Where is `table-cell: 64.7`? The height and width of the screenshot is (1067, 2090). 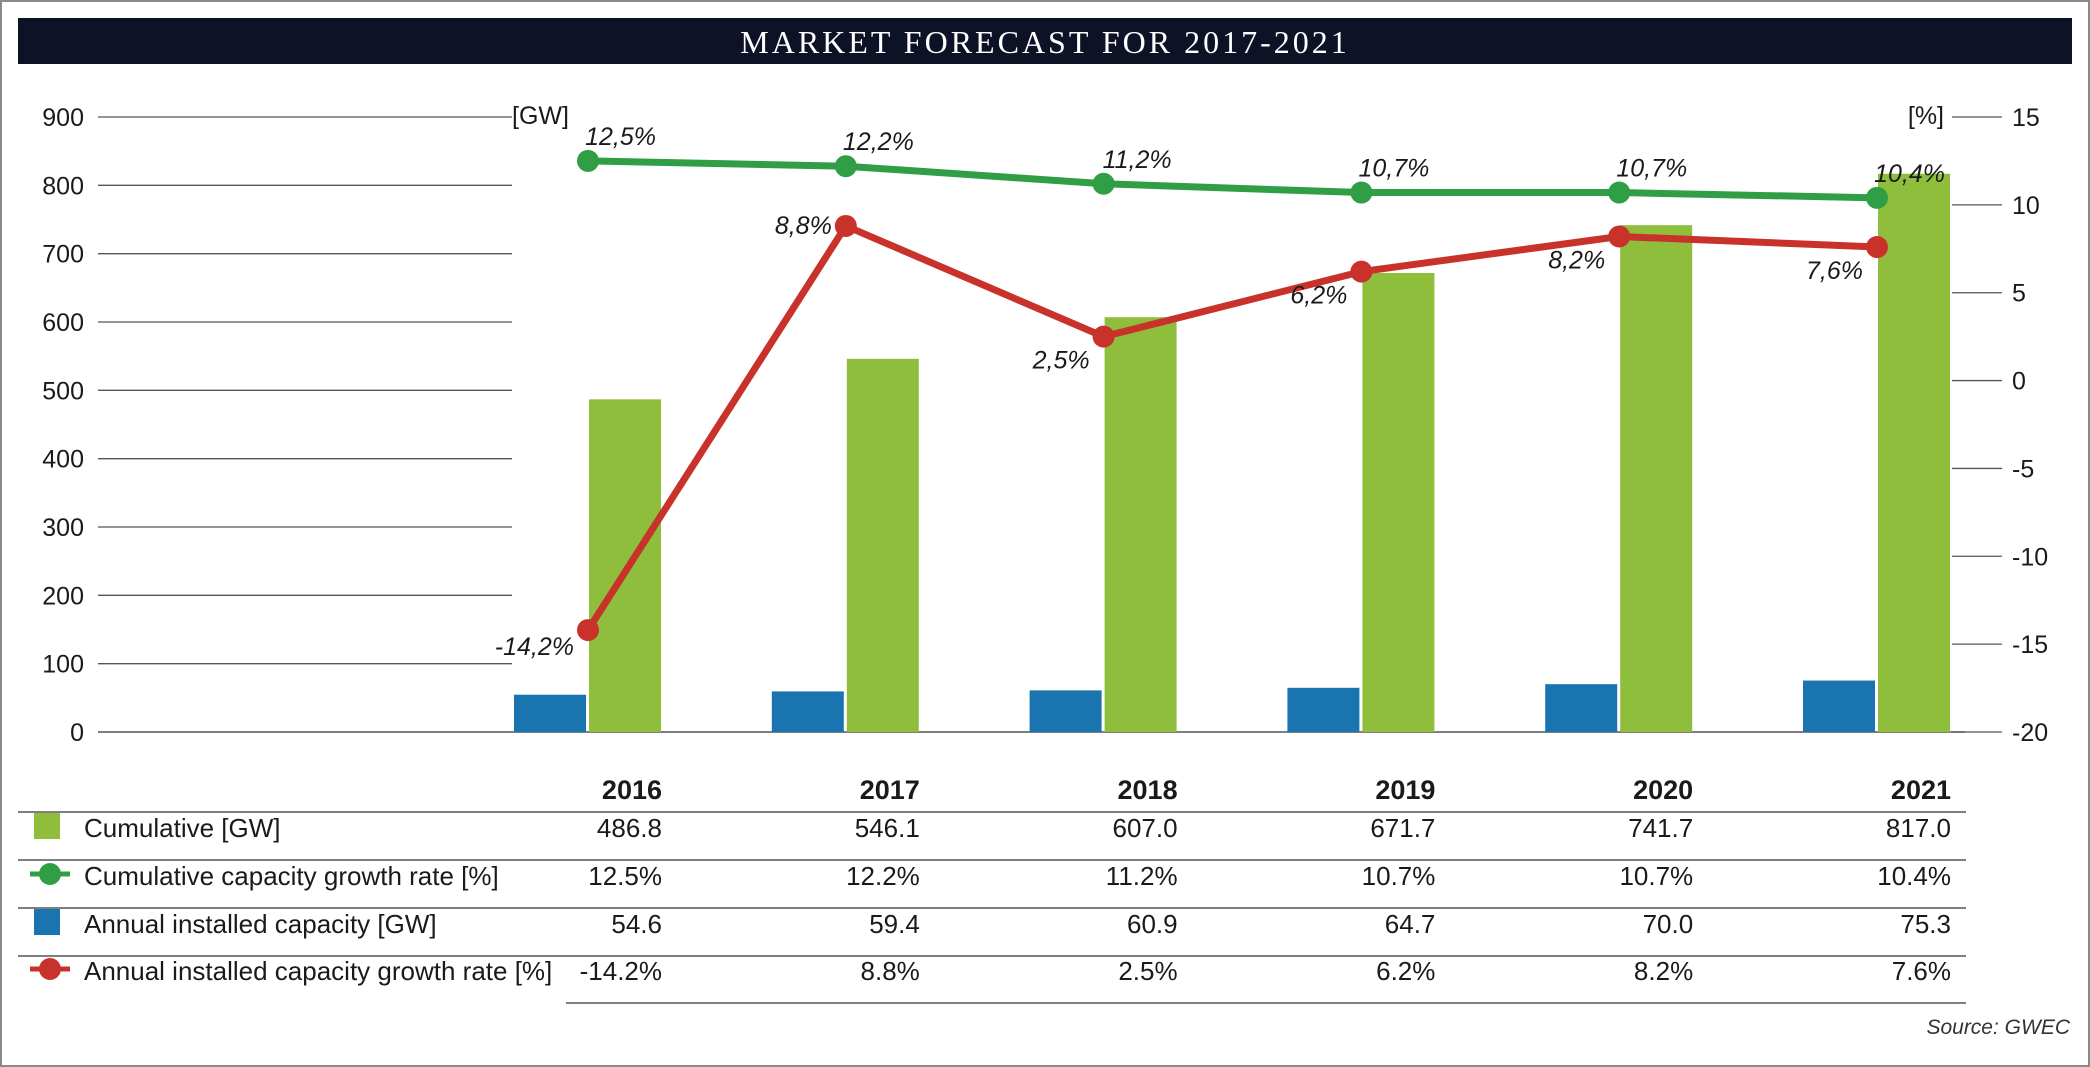 table-cell: 64.7 is located at coordinates (1410, 924).